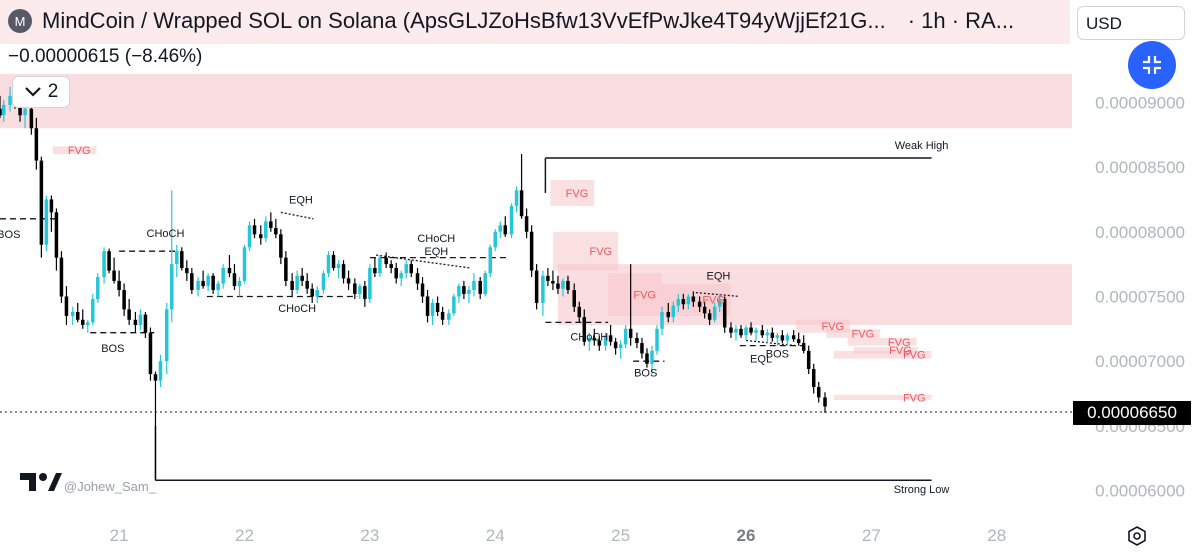 Image resolution: width=1199 pixels, height=554 pixels. Describe the element at coordinates (105, 56) in the screenshot. I see `price-change: −0.00000615 (−8.46%)` at that location.